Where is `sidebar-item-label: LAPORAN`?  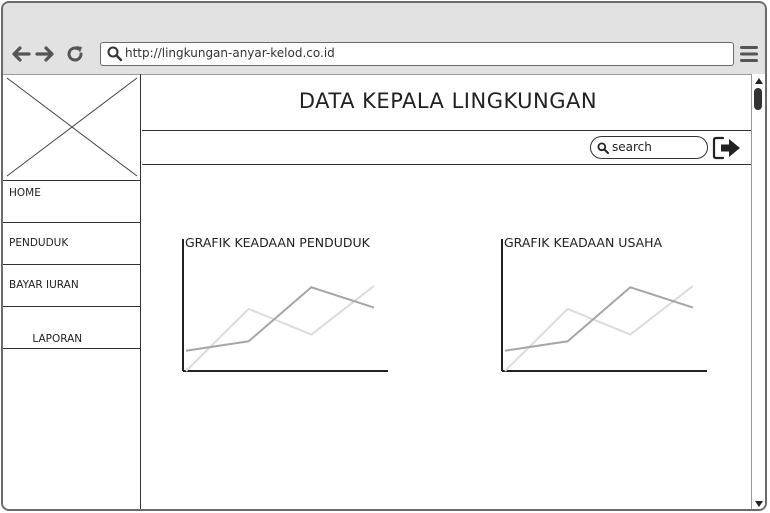
sidebar-item-label: LAPORAN is located at coordinates (56, 339).